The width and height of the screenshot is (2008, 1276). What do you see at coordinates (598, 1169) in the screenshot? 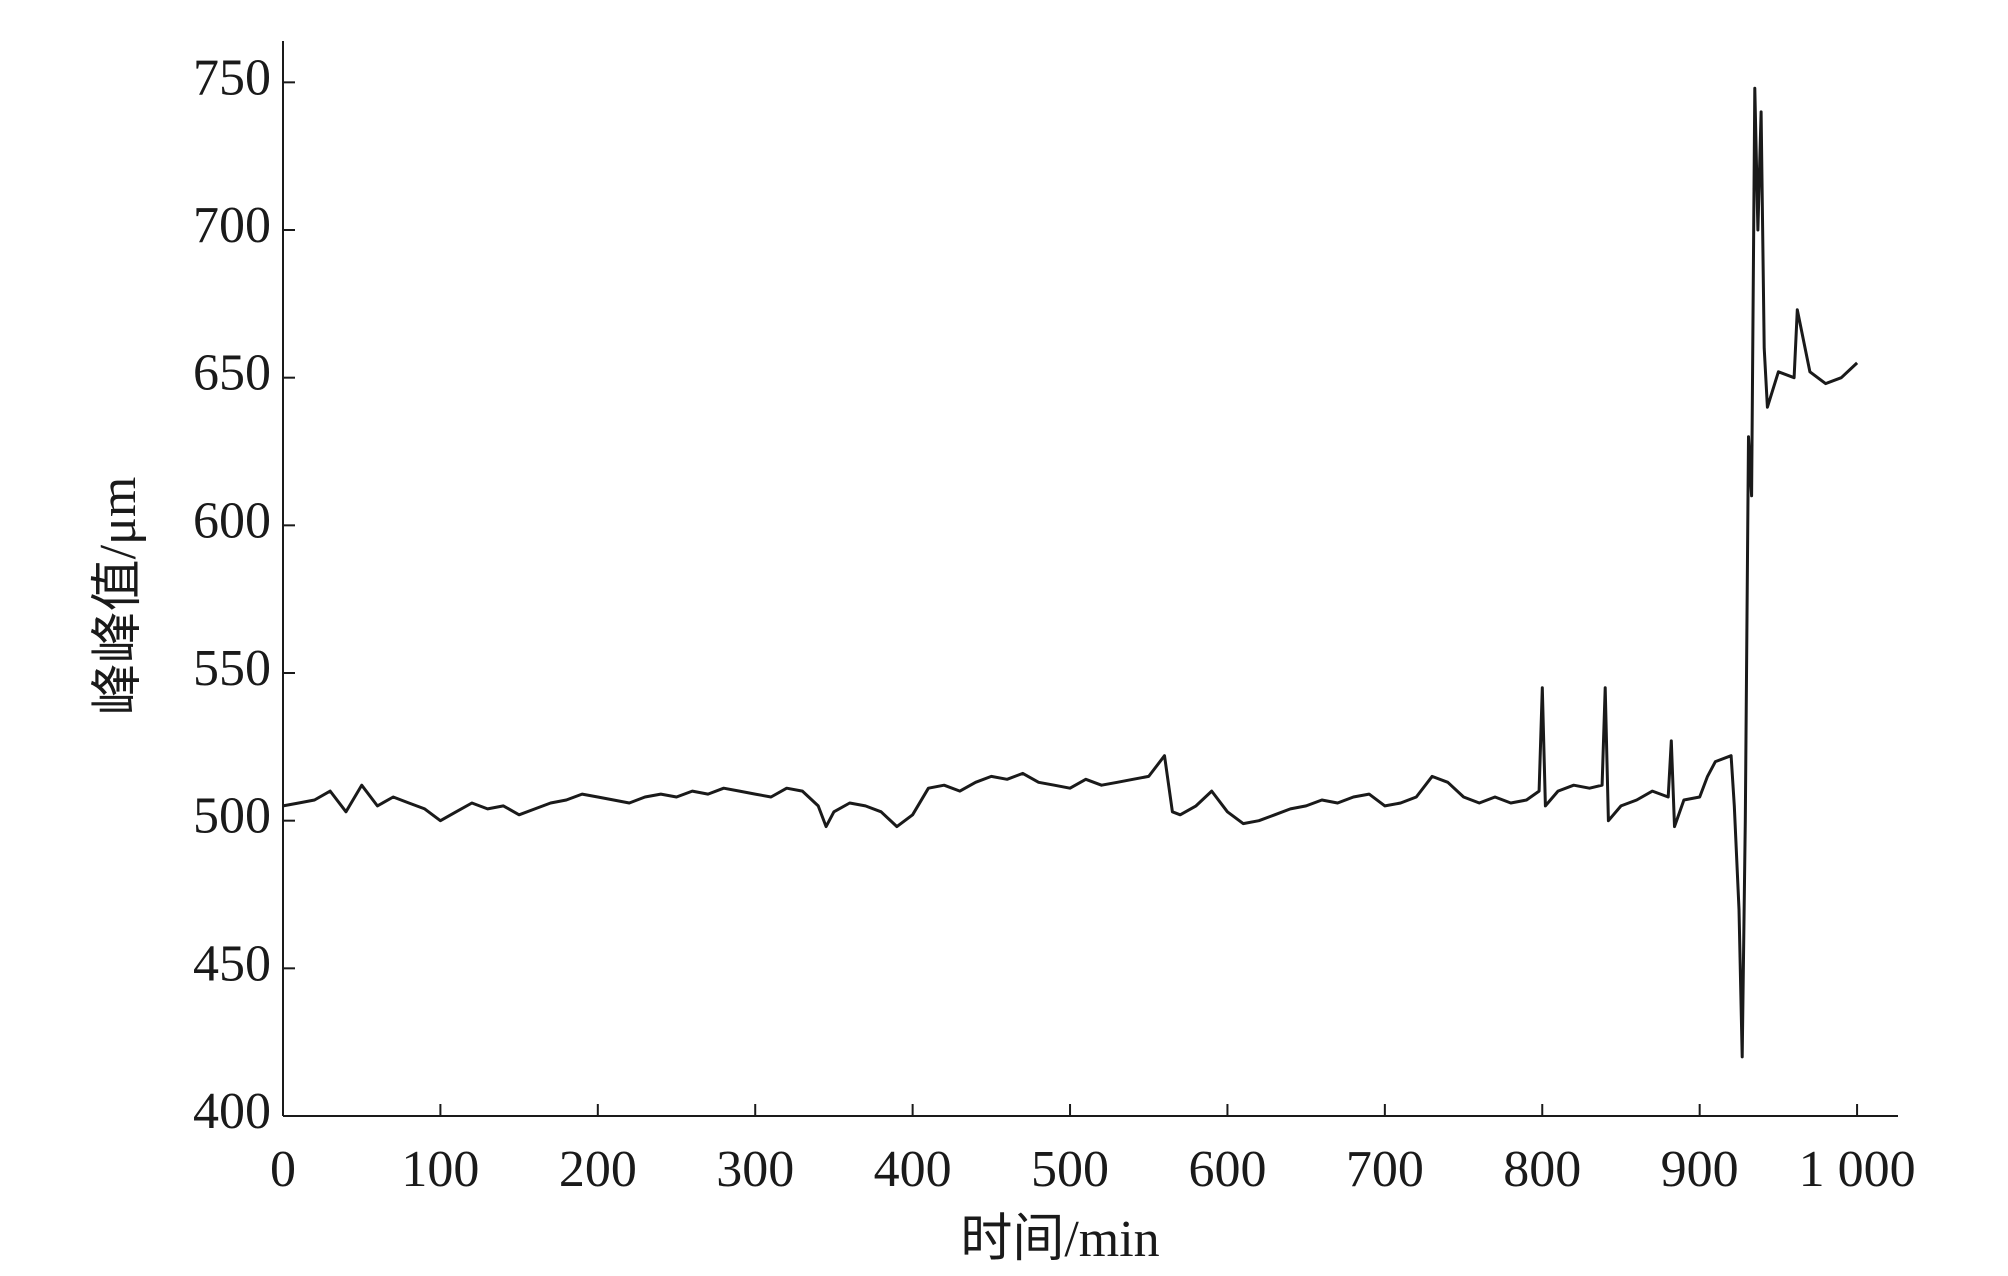
I see `x-tick-label: 200` at bounding box center [598, 1169].